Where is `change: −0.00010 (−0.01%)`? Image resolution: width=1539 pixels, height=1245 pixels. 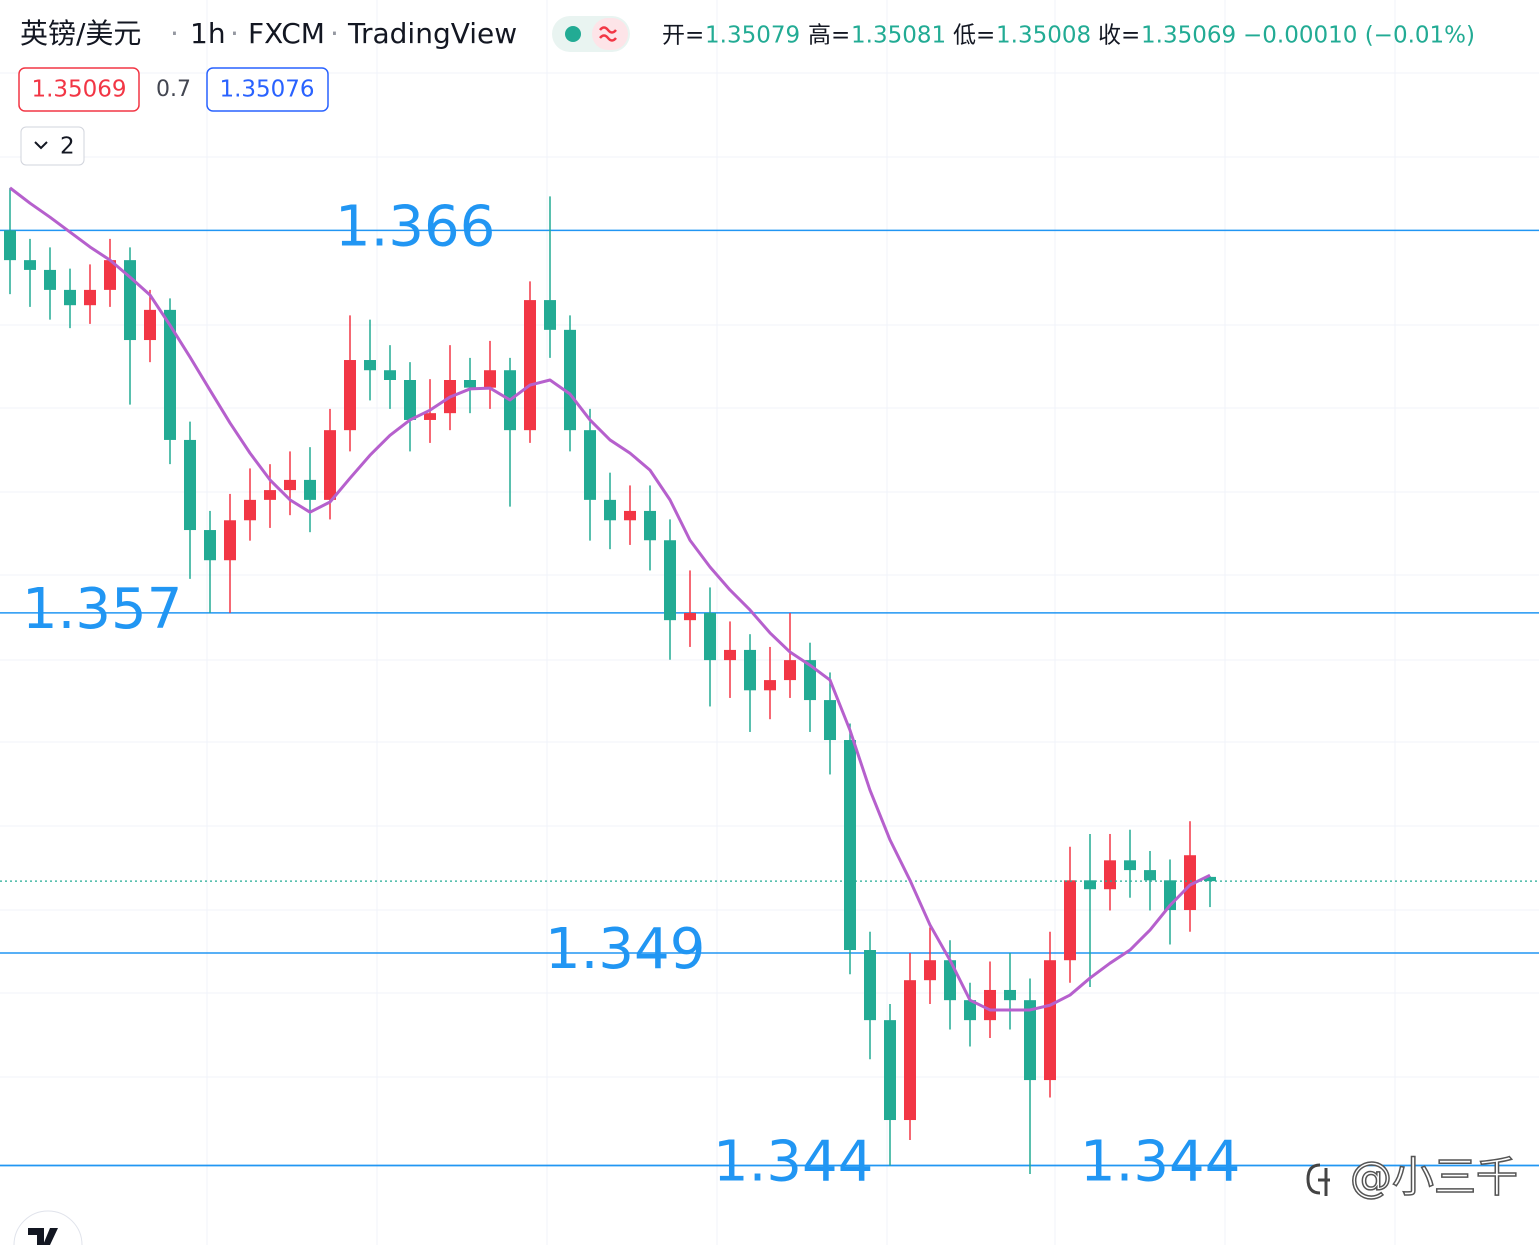 change: −0.00010 (−0.01%) is located at coordinates (1359, 36).